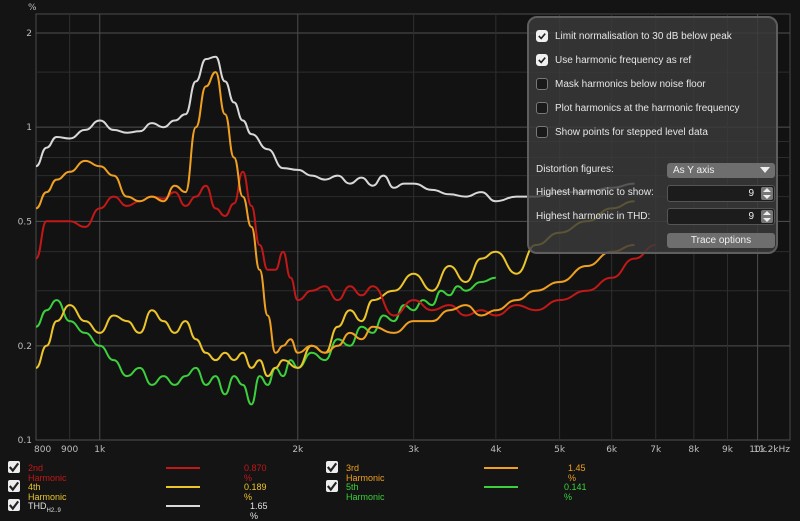  Describe the element at coordinates (255, 473) in the screenshot. I see `legend-2nd-harmonic-value: 0.870 %` at that location.